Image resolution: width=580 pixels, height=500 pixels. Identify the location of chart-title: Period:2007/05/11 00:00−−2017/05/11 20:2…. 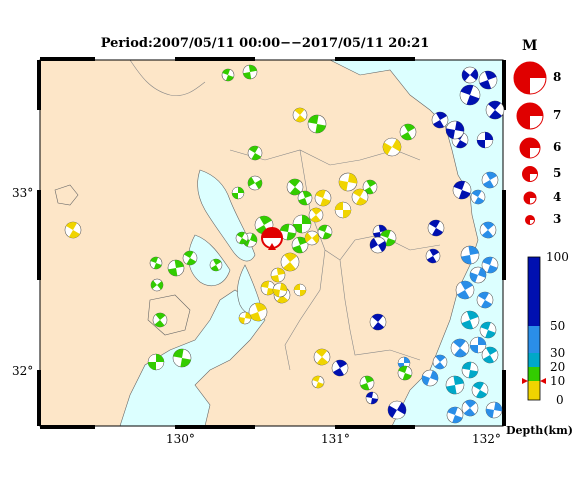
(265, 43).